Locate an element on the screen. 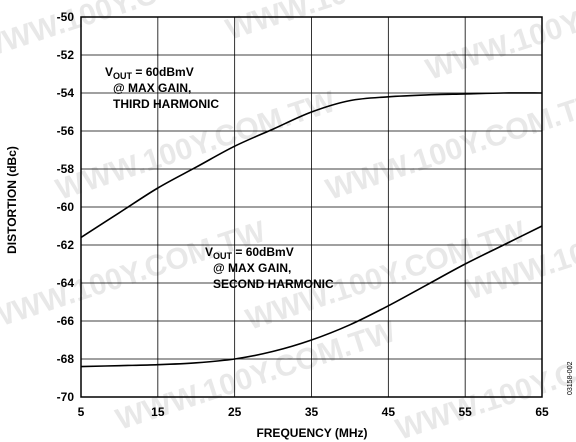 The image size is (576, 442). y-tick-label: -54 is located at coordinates (66, 93).